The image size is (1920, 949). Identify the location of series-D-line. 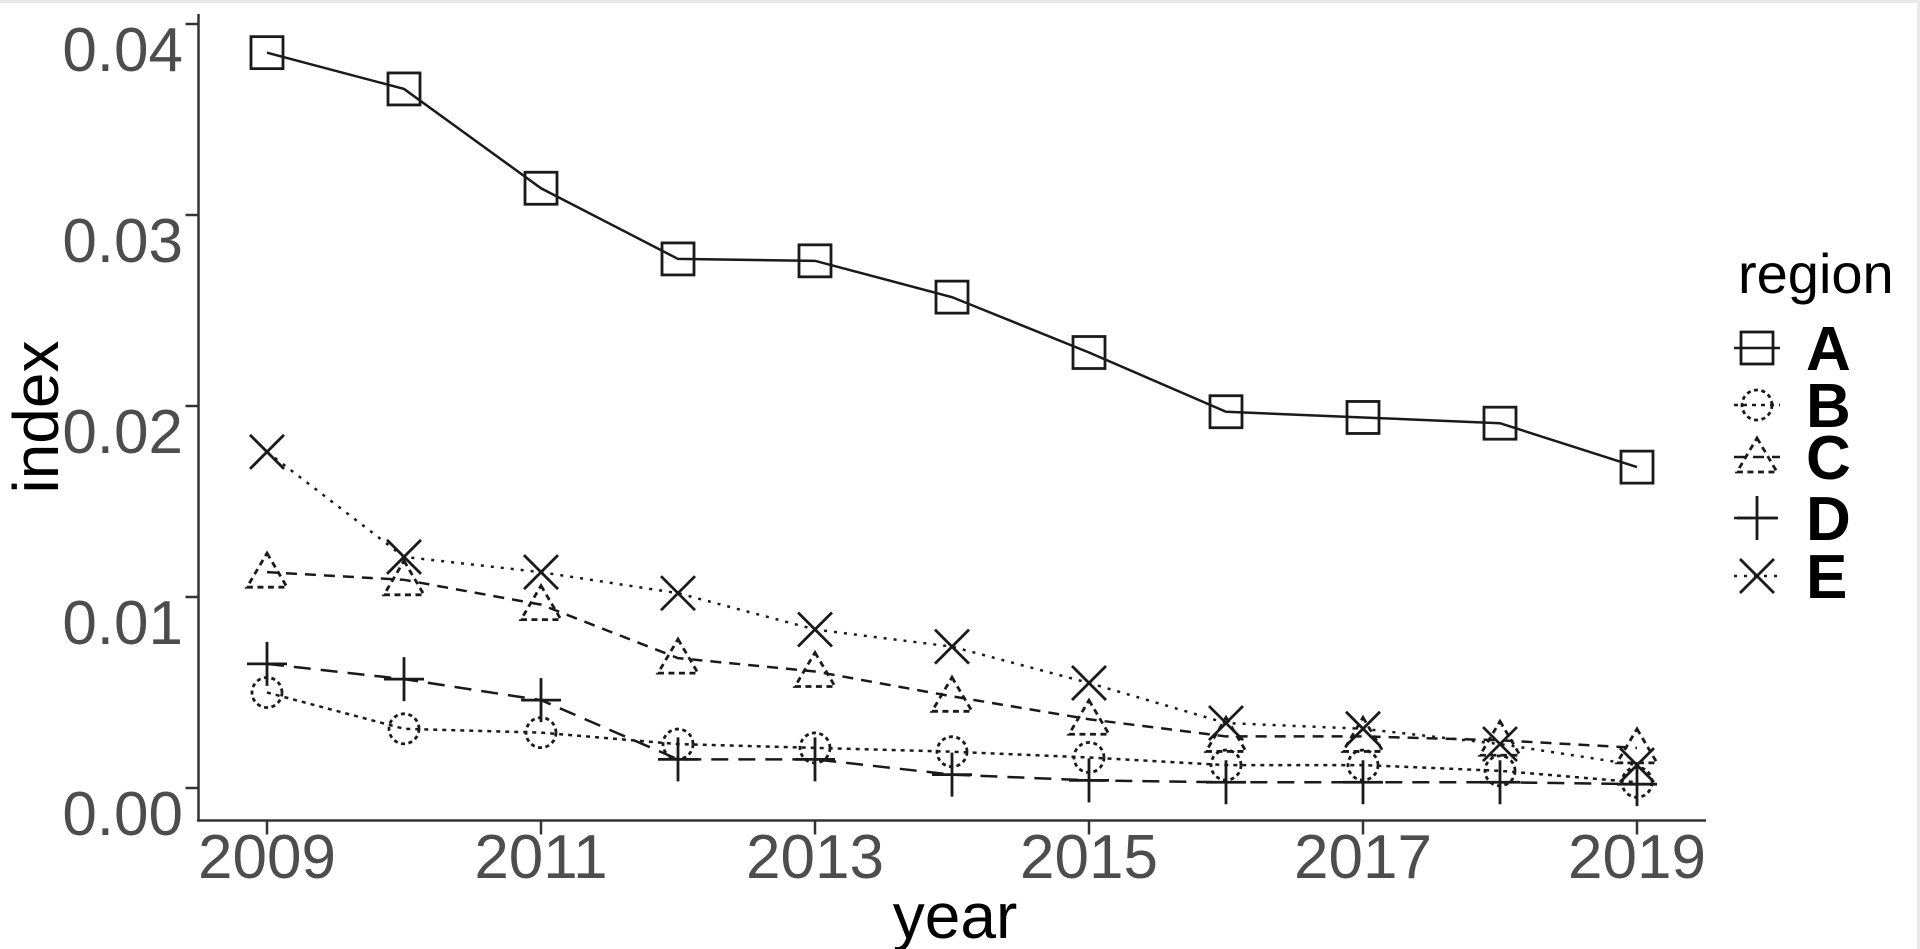
(952, 724).